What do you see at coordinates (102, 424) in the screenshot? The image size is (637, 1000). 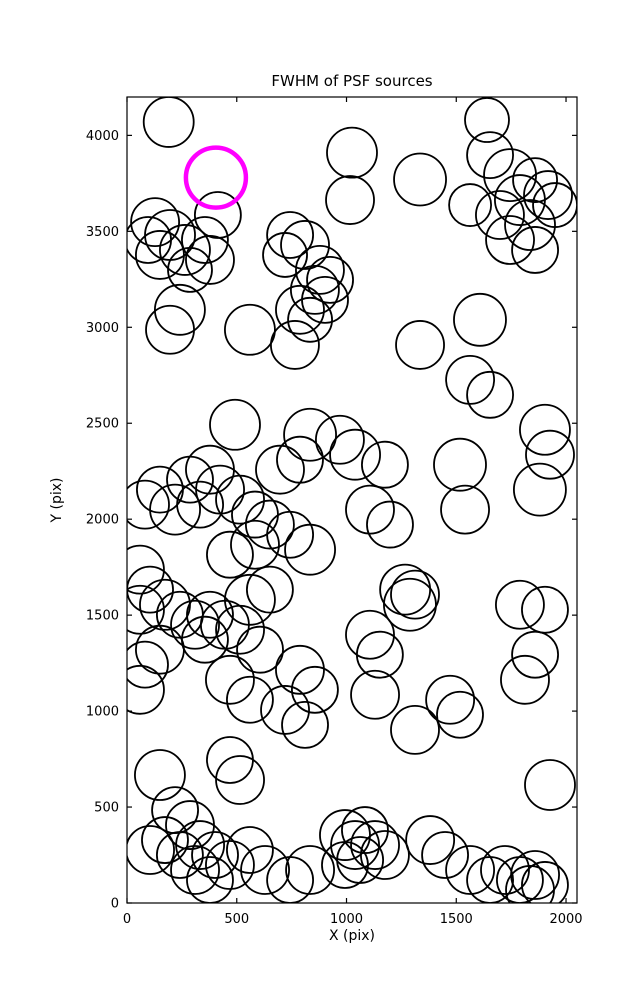 I see `y-tick-label: 2500` at bounding box center [102, 424].